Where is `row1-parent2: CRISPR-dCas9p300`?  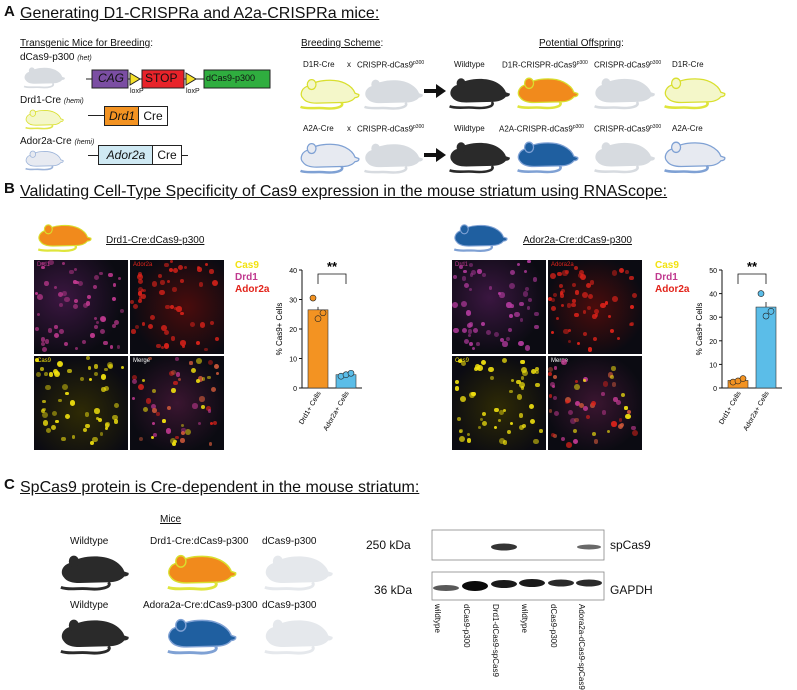 row1-parent2: CRISPR-dCas9p300 is located at coordinates (390, 65).